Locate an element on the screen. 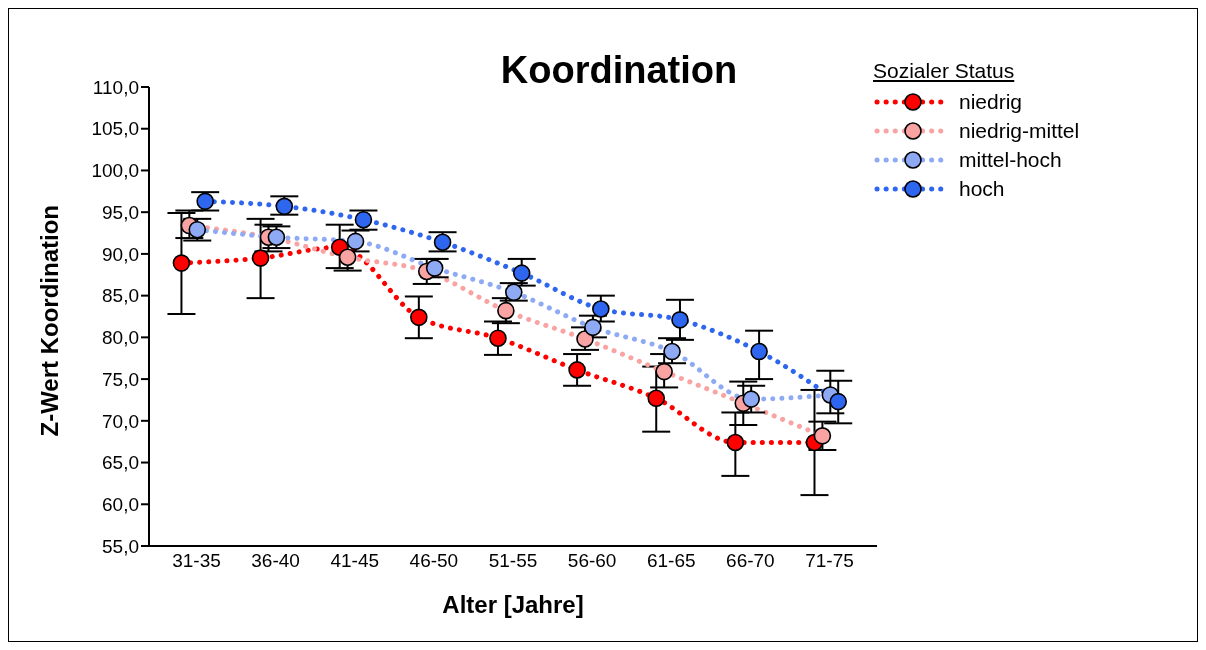 The height and width of the screenshot is (650, 1206). x-axis-title: Alter [Jahre] is located at coordinates (513, 604).